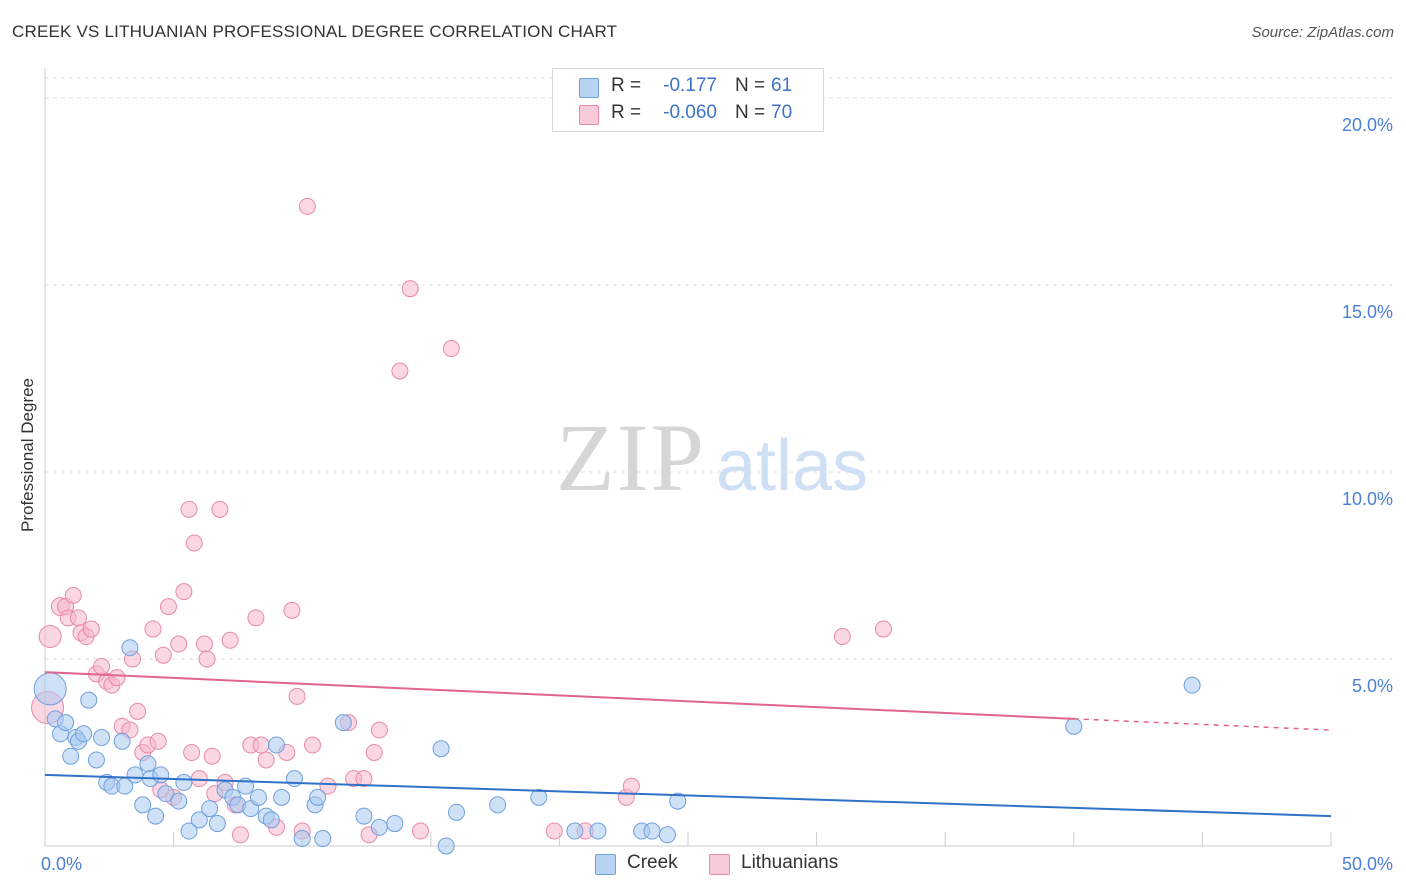 This screenshot has height=892, width=1406. What do you see at coordinates (719, 864) in the screenshot?
I see `lithuanians-legend-swatch` at bounding box center [719, 864].